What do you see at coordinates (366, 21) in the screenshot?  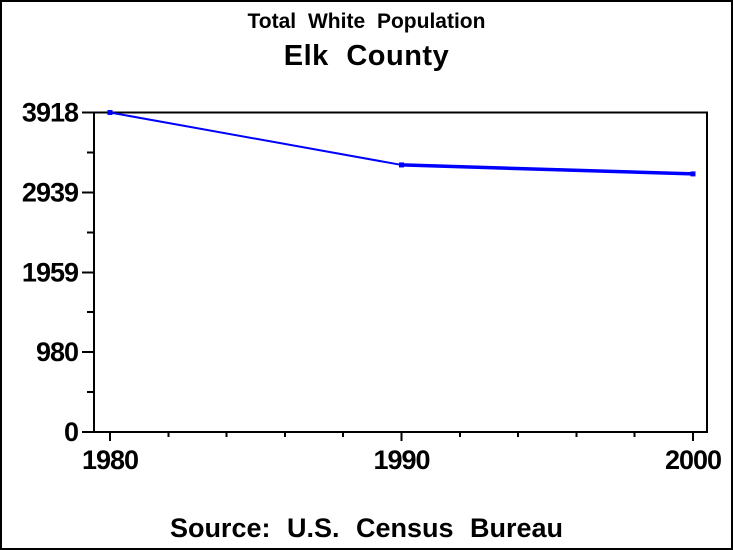 I see `chart-title: Total White Population` at bounding box center [366, 21].